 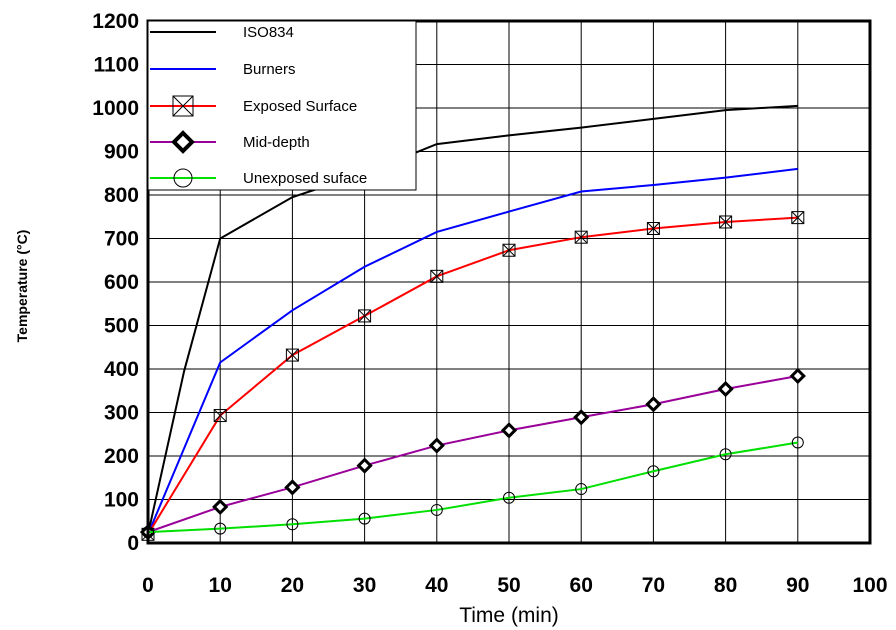 What do you see at coordinates (869, 585) in the screenshot?
I see `x-tick-label: 100` at bounding box center [869, 585].